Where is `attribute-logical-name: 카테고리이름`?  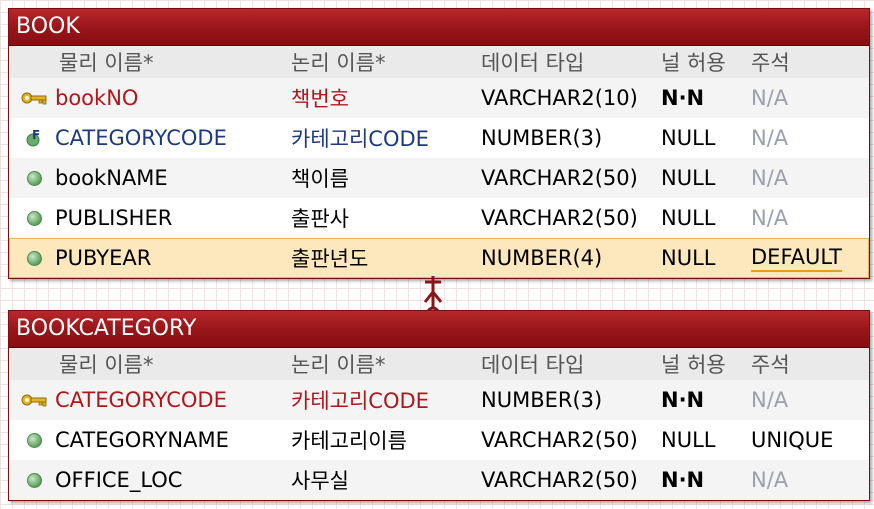 attribute-logical-name: 카테고리이름 is located at coordinates (349, 441).